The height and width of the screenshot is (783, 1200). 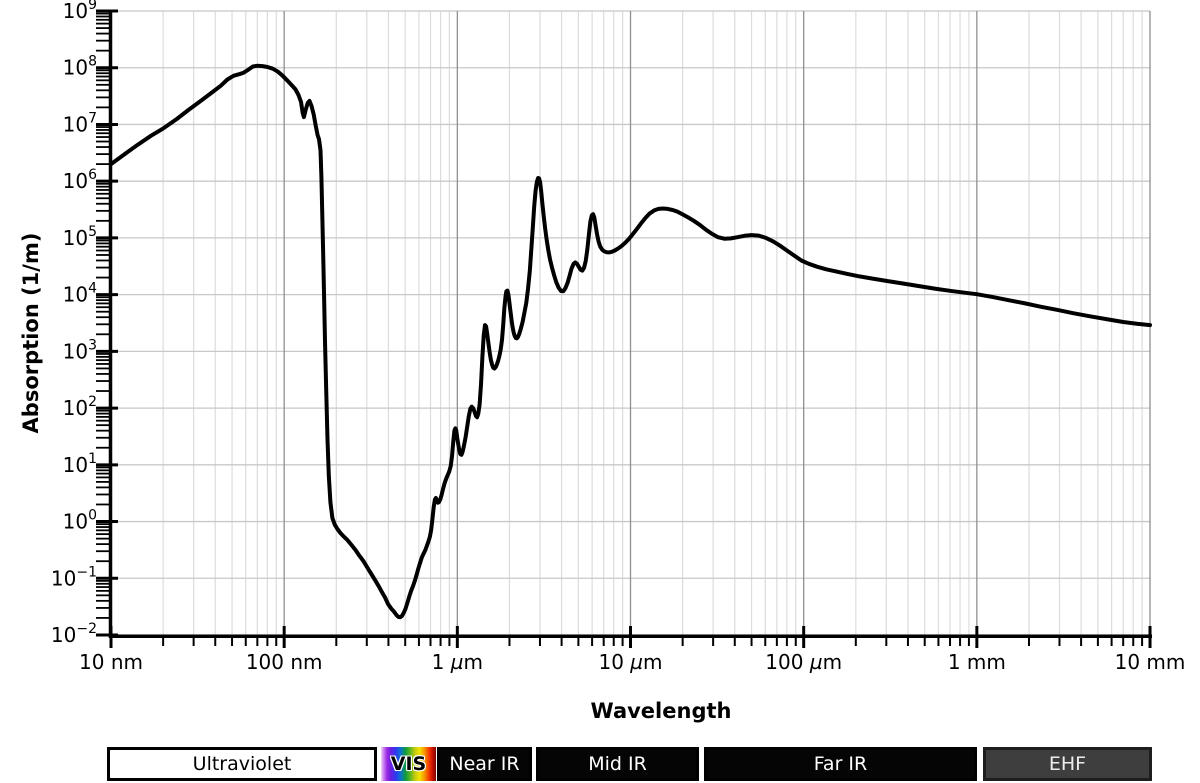 I want to click on x-tick-label: 10 µm, so click(x=630, y=662).